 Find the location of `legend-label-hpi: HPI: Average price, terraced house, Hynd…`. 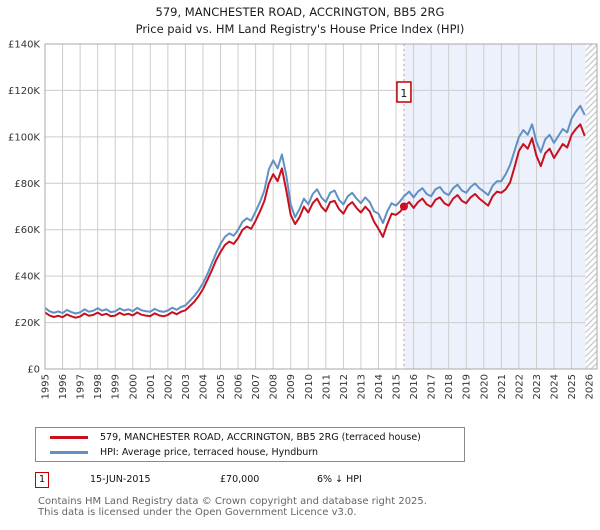

legend-label-hpi: HPI: Average price, terraced house, Hynd… is located at coordinates (209, 452).